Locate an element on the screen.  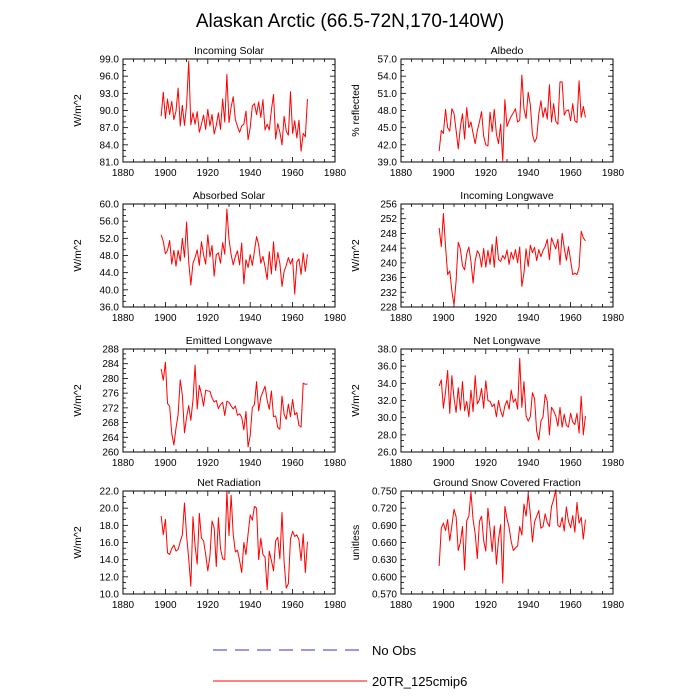
y-tick-label-emitted-longwave: 268 is located at coordinates (110, 423).